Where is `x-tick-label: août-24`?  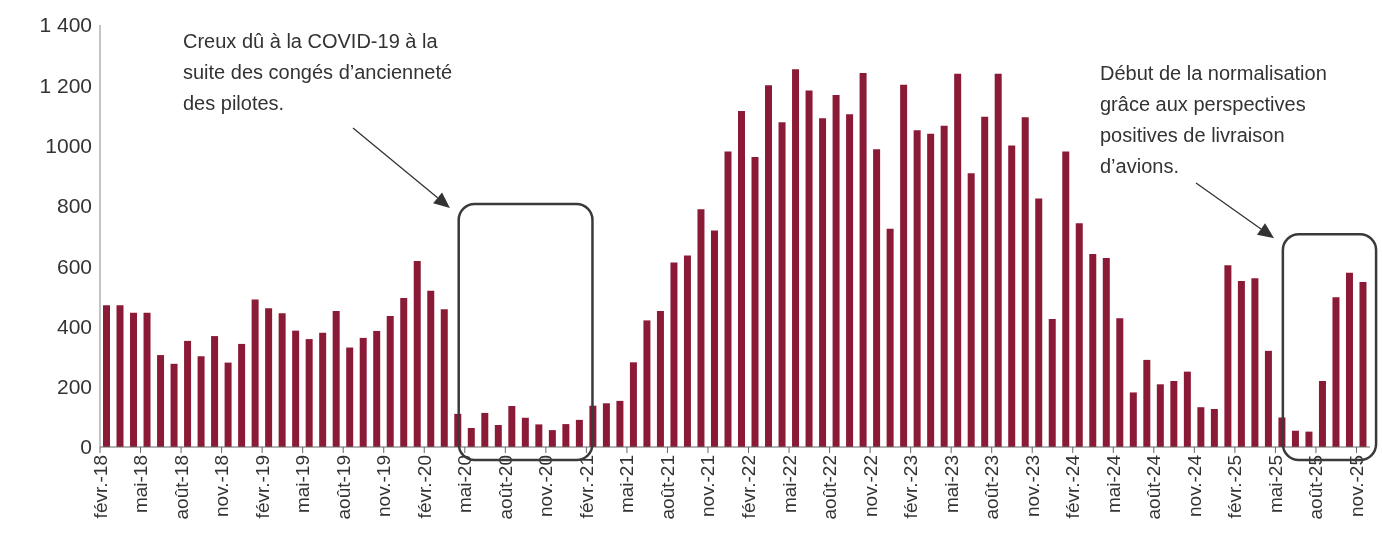
x-tick-label: août-24 is located at coordinates (1154, 487).